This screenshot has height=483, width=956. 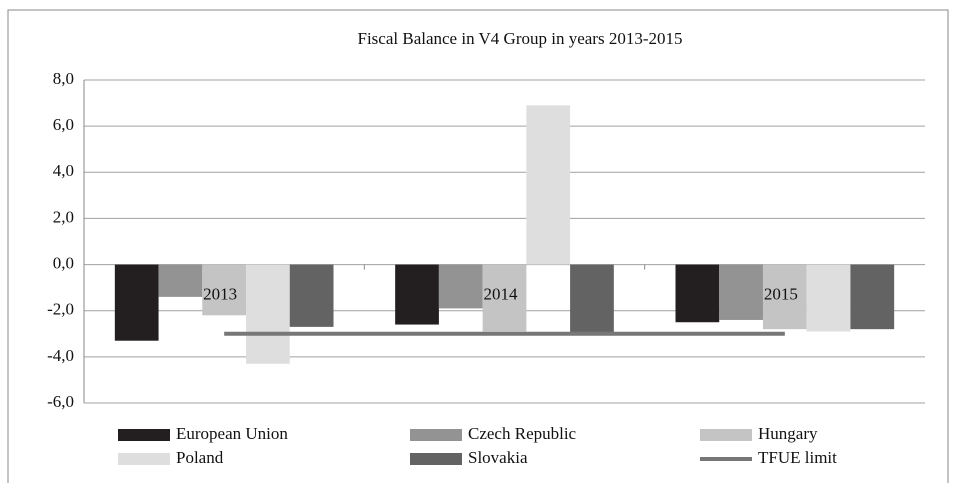 I want to click on y-tick-label: -2,0, so click(x=60, y=309).